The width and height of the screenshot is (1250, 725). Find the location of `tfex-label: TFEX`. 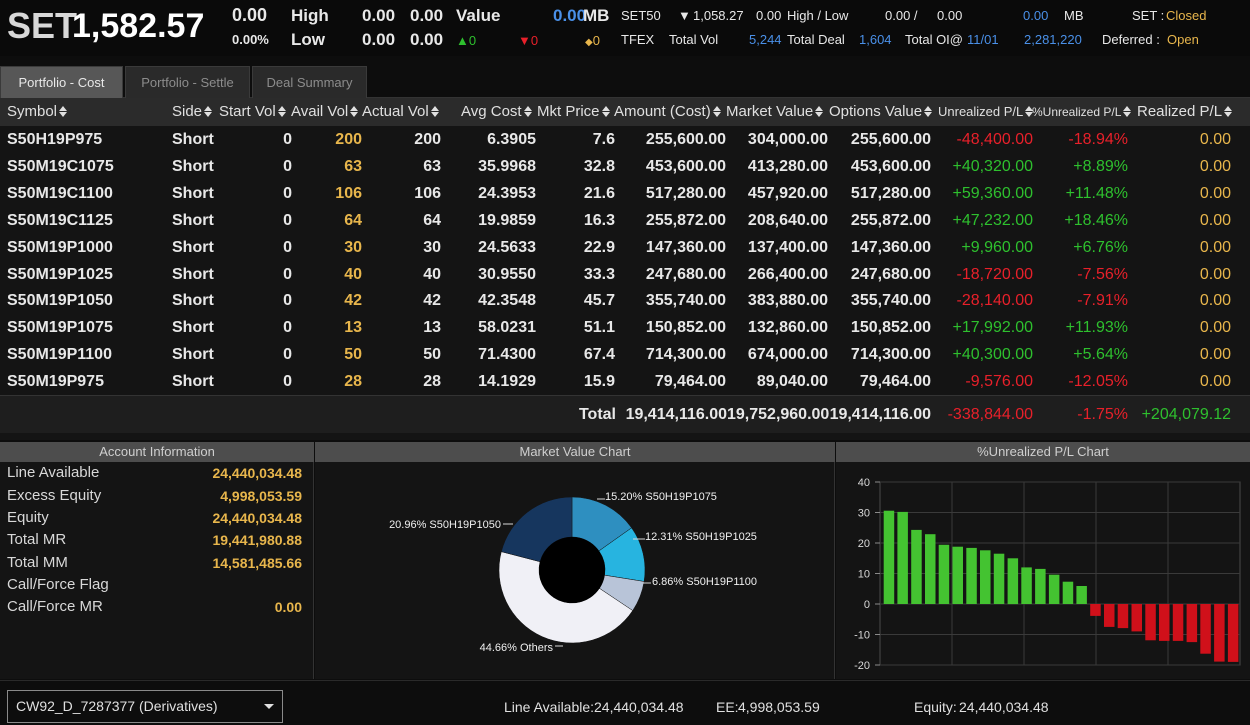

tfex-label: TFEX is located at coordinates (638, 39).